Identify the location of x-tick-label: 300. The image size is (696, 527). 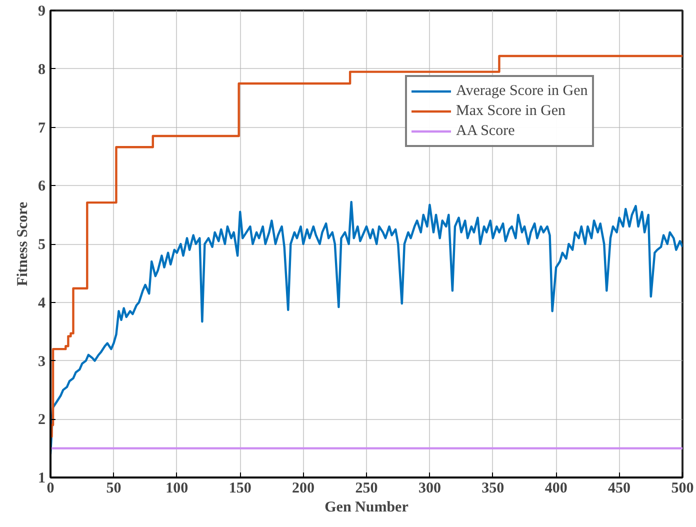
(429, 488).